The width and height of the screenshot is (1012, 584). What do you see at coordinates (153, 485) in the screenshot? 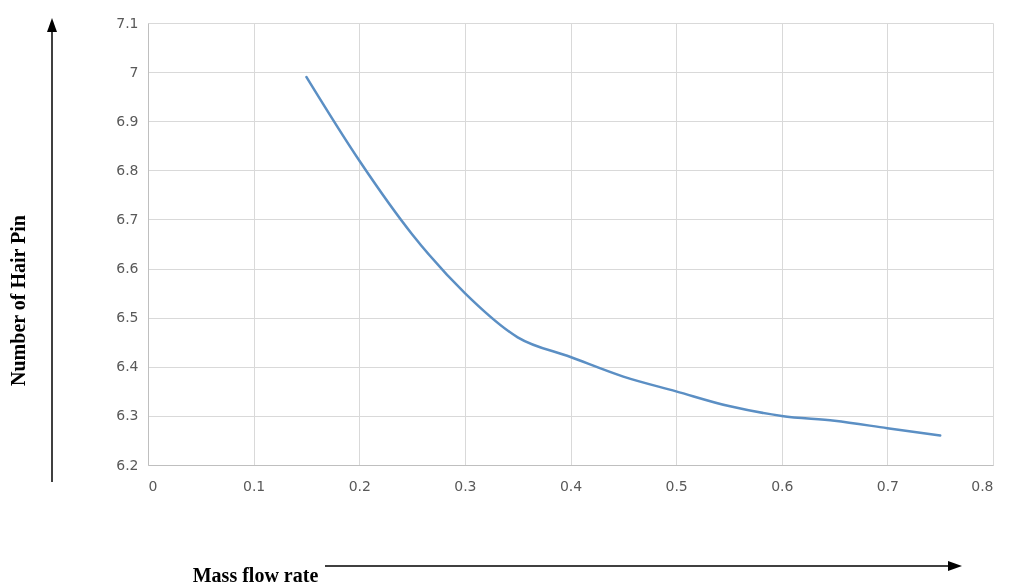
I see `x-tick-label: 0` at bounding box center [153, 485].